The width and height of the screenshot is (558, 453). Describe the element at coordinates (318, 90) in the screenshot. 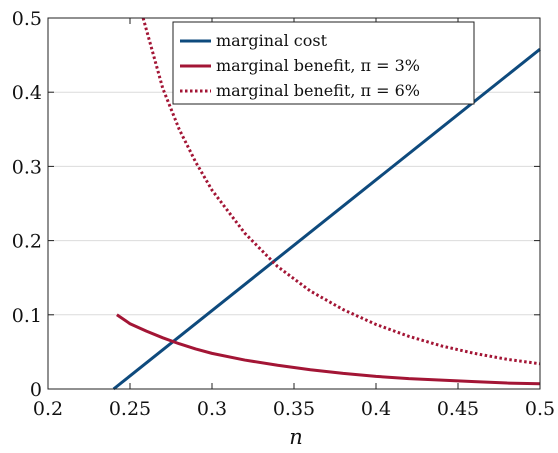

I see `legend-label-marginal-benefit-6: marginal benefit, π = 6%` at that location.